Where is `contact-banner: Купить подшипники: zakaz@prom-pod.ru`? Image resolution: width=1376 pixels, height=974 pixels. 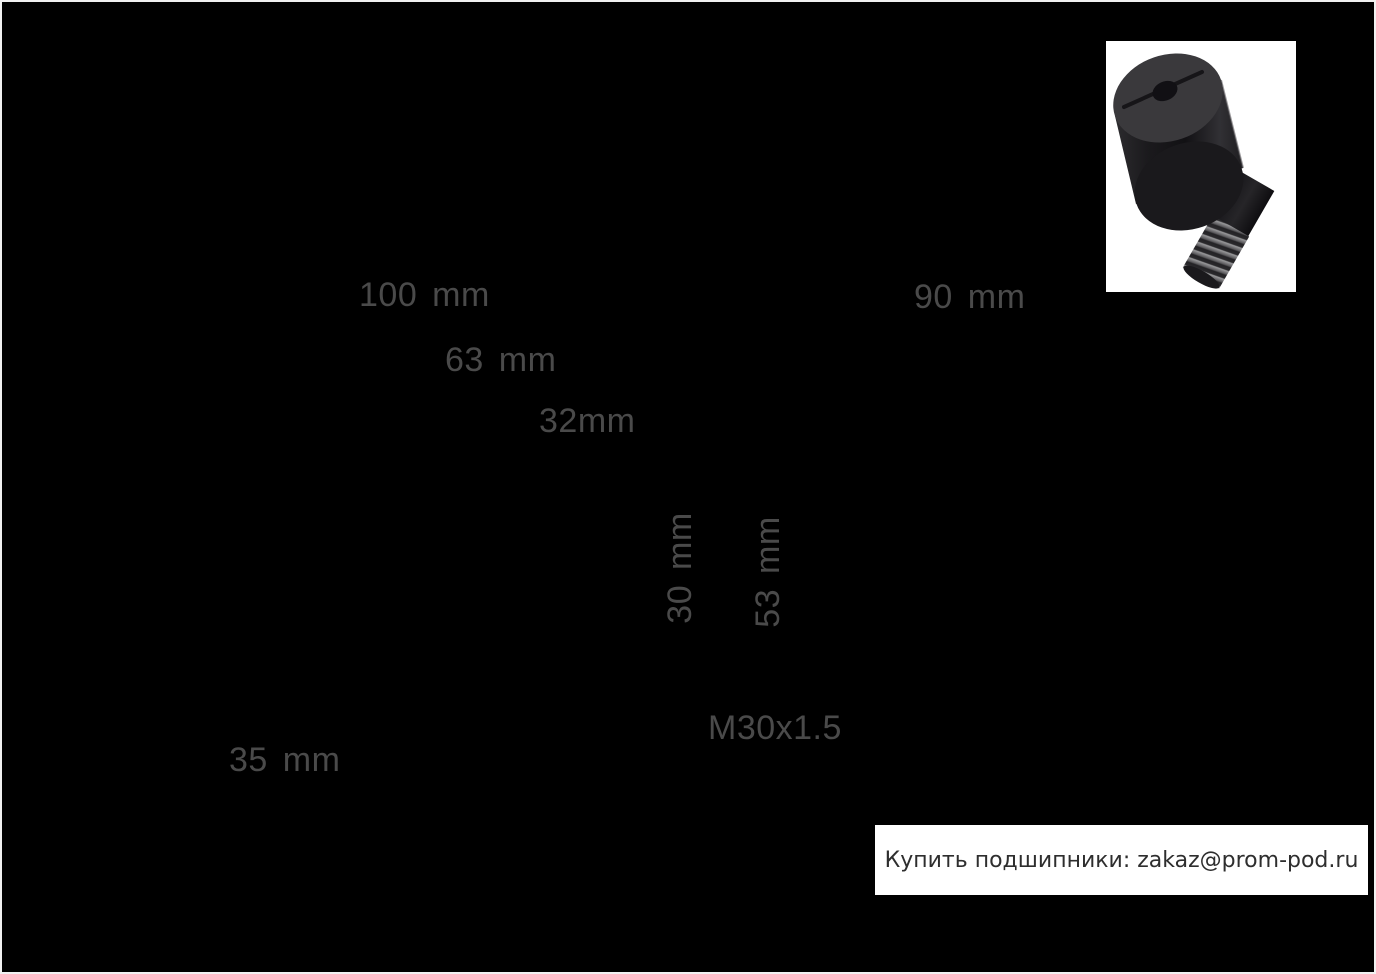
contact-banner: Купить подшипники: zakaz@prom-pod.ru is located at coordinates (1121, 860).